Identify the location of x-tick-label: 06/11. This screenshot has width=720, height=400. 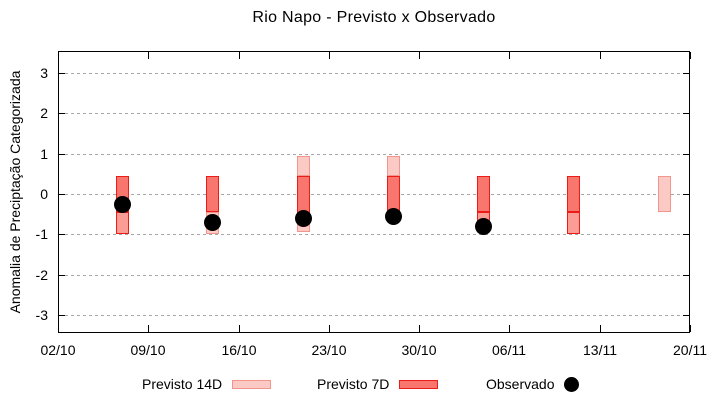
(509, 350).